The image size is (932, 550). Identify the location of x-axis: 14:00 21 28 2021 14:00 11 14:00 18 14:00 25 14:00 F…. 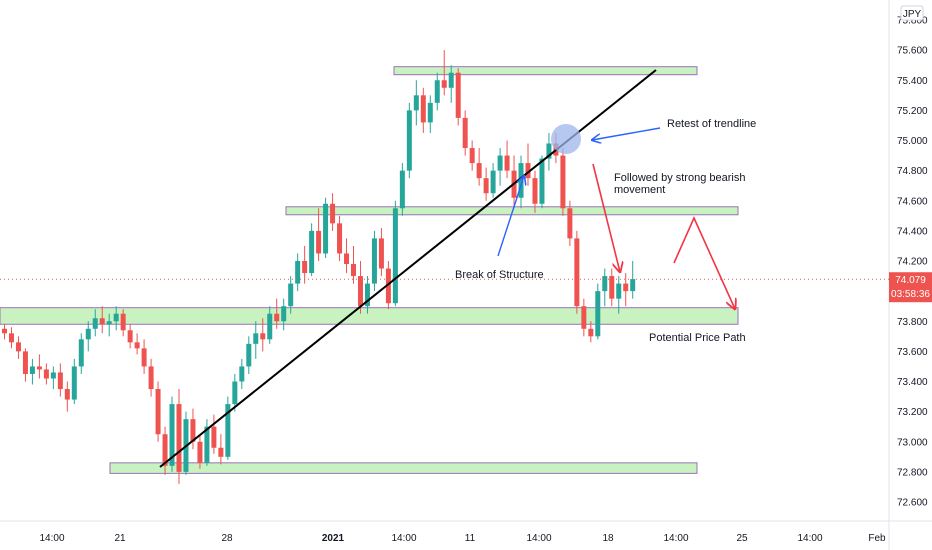
(462, 538).